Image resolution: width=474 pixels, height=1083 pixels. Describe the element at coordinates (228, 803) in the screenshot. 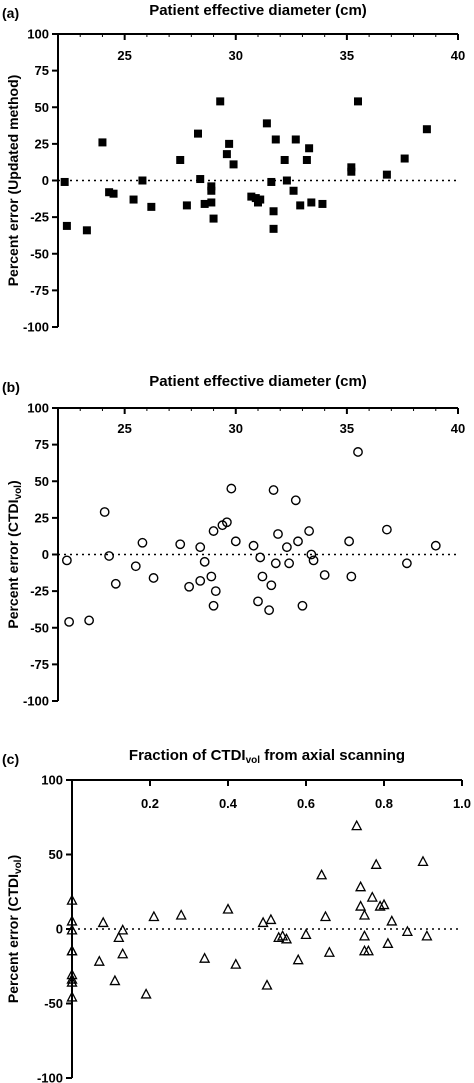

I see `x-tick-label: 0.4` at that location.